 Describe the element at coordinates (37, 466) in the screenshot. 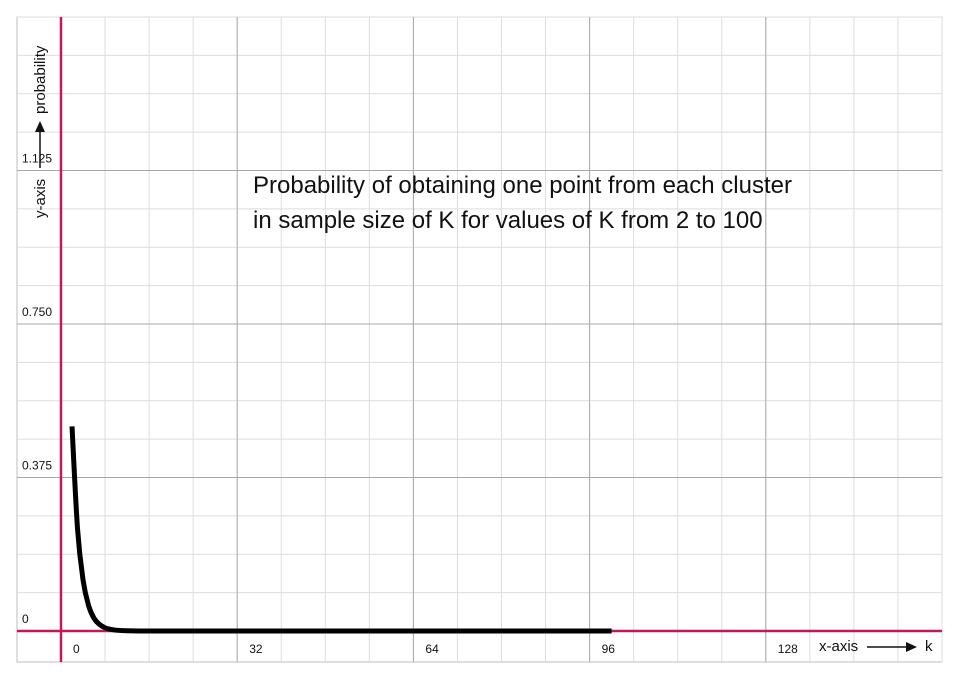

I see `y-tick-label: 0.375` at that location.